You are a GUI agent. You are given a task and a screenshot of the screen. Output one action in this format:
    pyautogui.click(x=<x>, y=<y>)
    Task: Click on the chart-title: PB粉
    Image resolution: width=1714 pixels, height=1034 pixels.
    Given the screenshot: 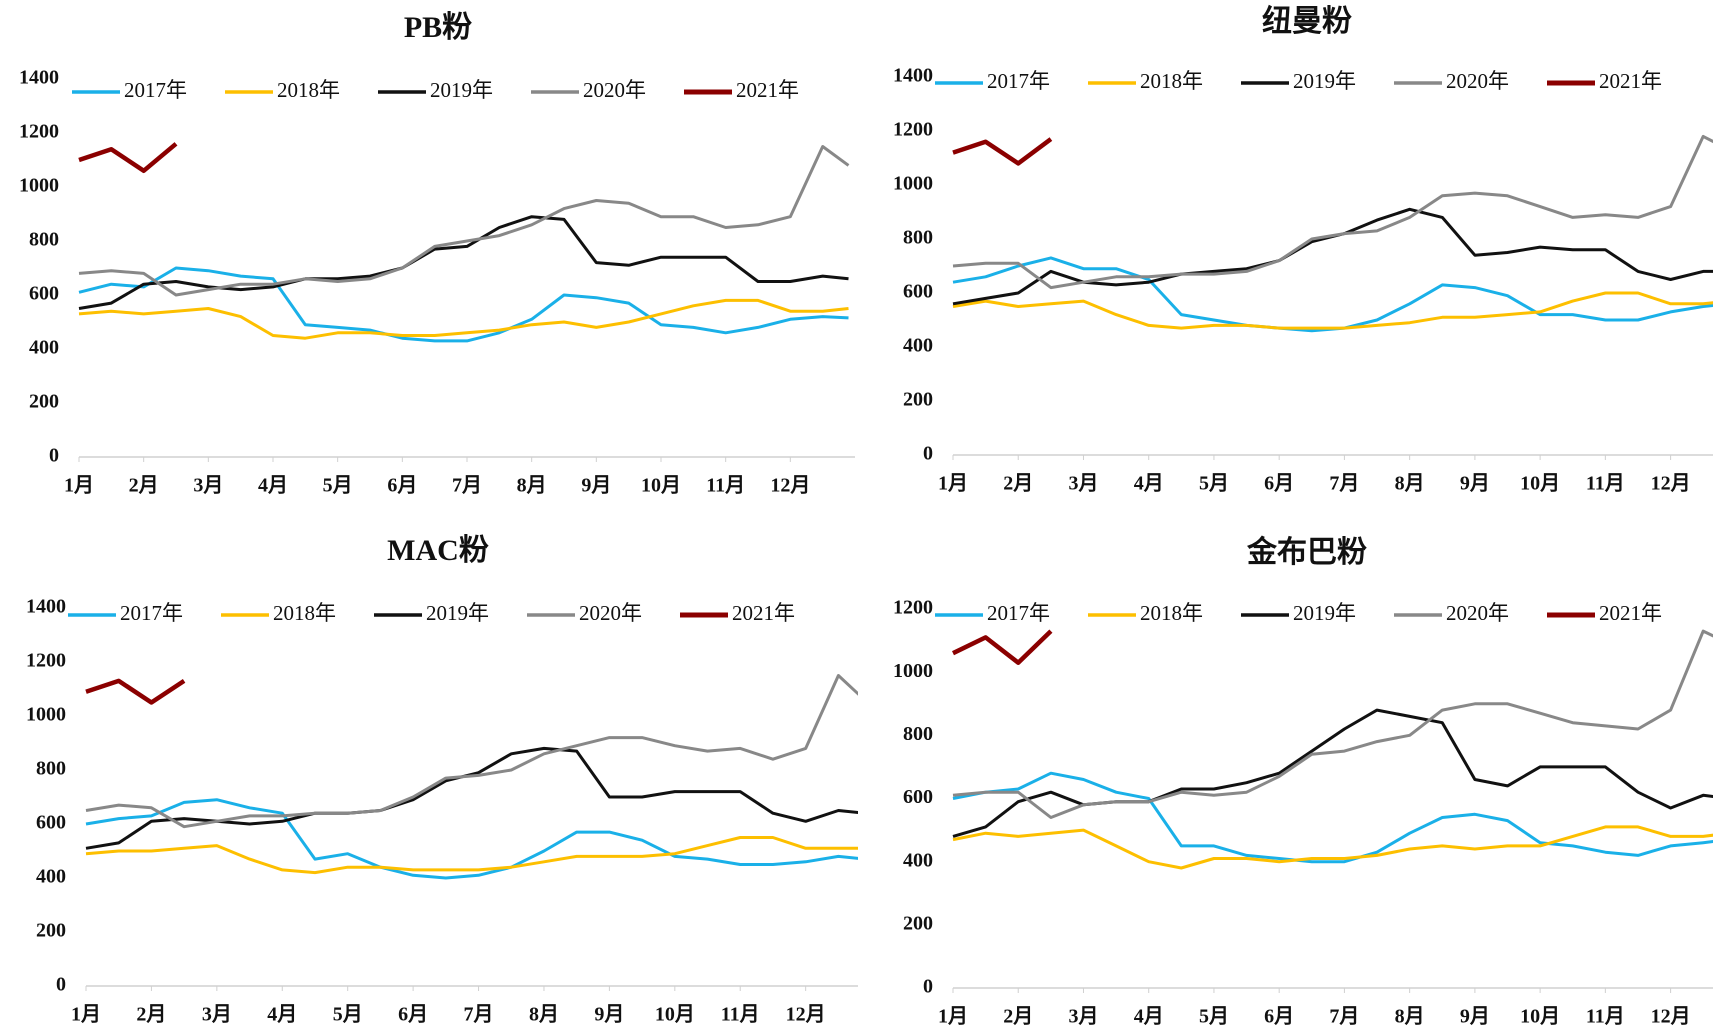 What is the action you would take?
    pyautogui.click(x=438, y=27)
    